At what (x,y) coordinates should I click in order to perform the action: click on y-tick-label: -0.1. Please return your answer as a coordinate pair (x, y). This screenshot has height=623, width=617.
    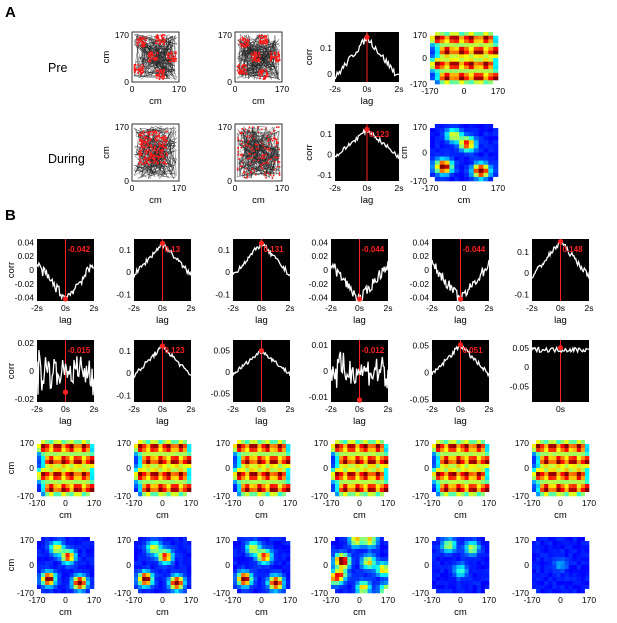
    Looking at the image, I should click on (123, 395).